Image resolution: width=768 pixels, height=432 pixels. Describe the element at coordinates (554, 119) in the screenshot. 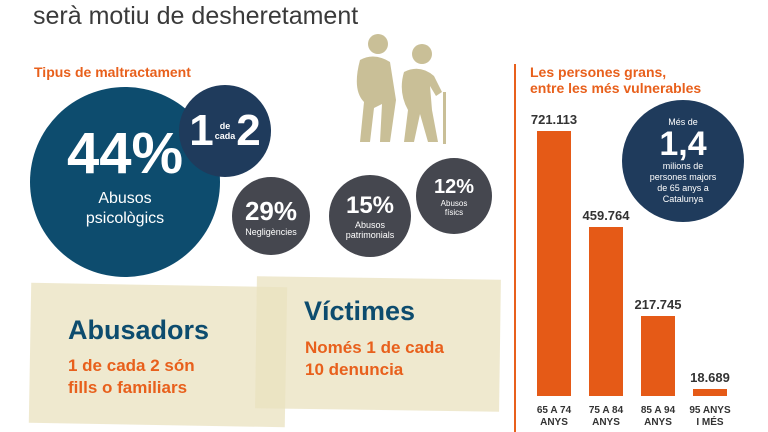

I see `bar-value-label: 721.113` at that location.